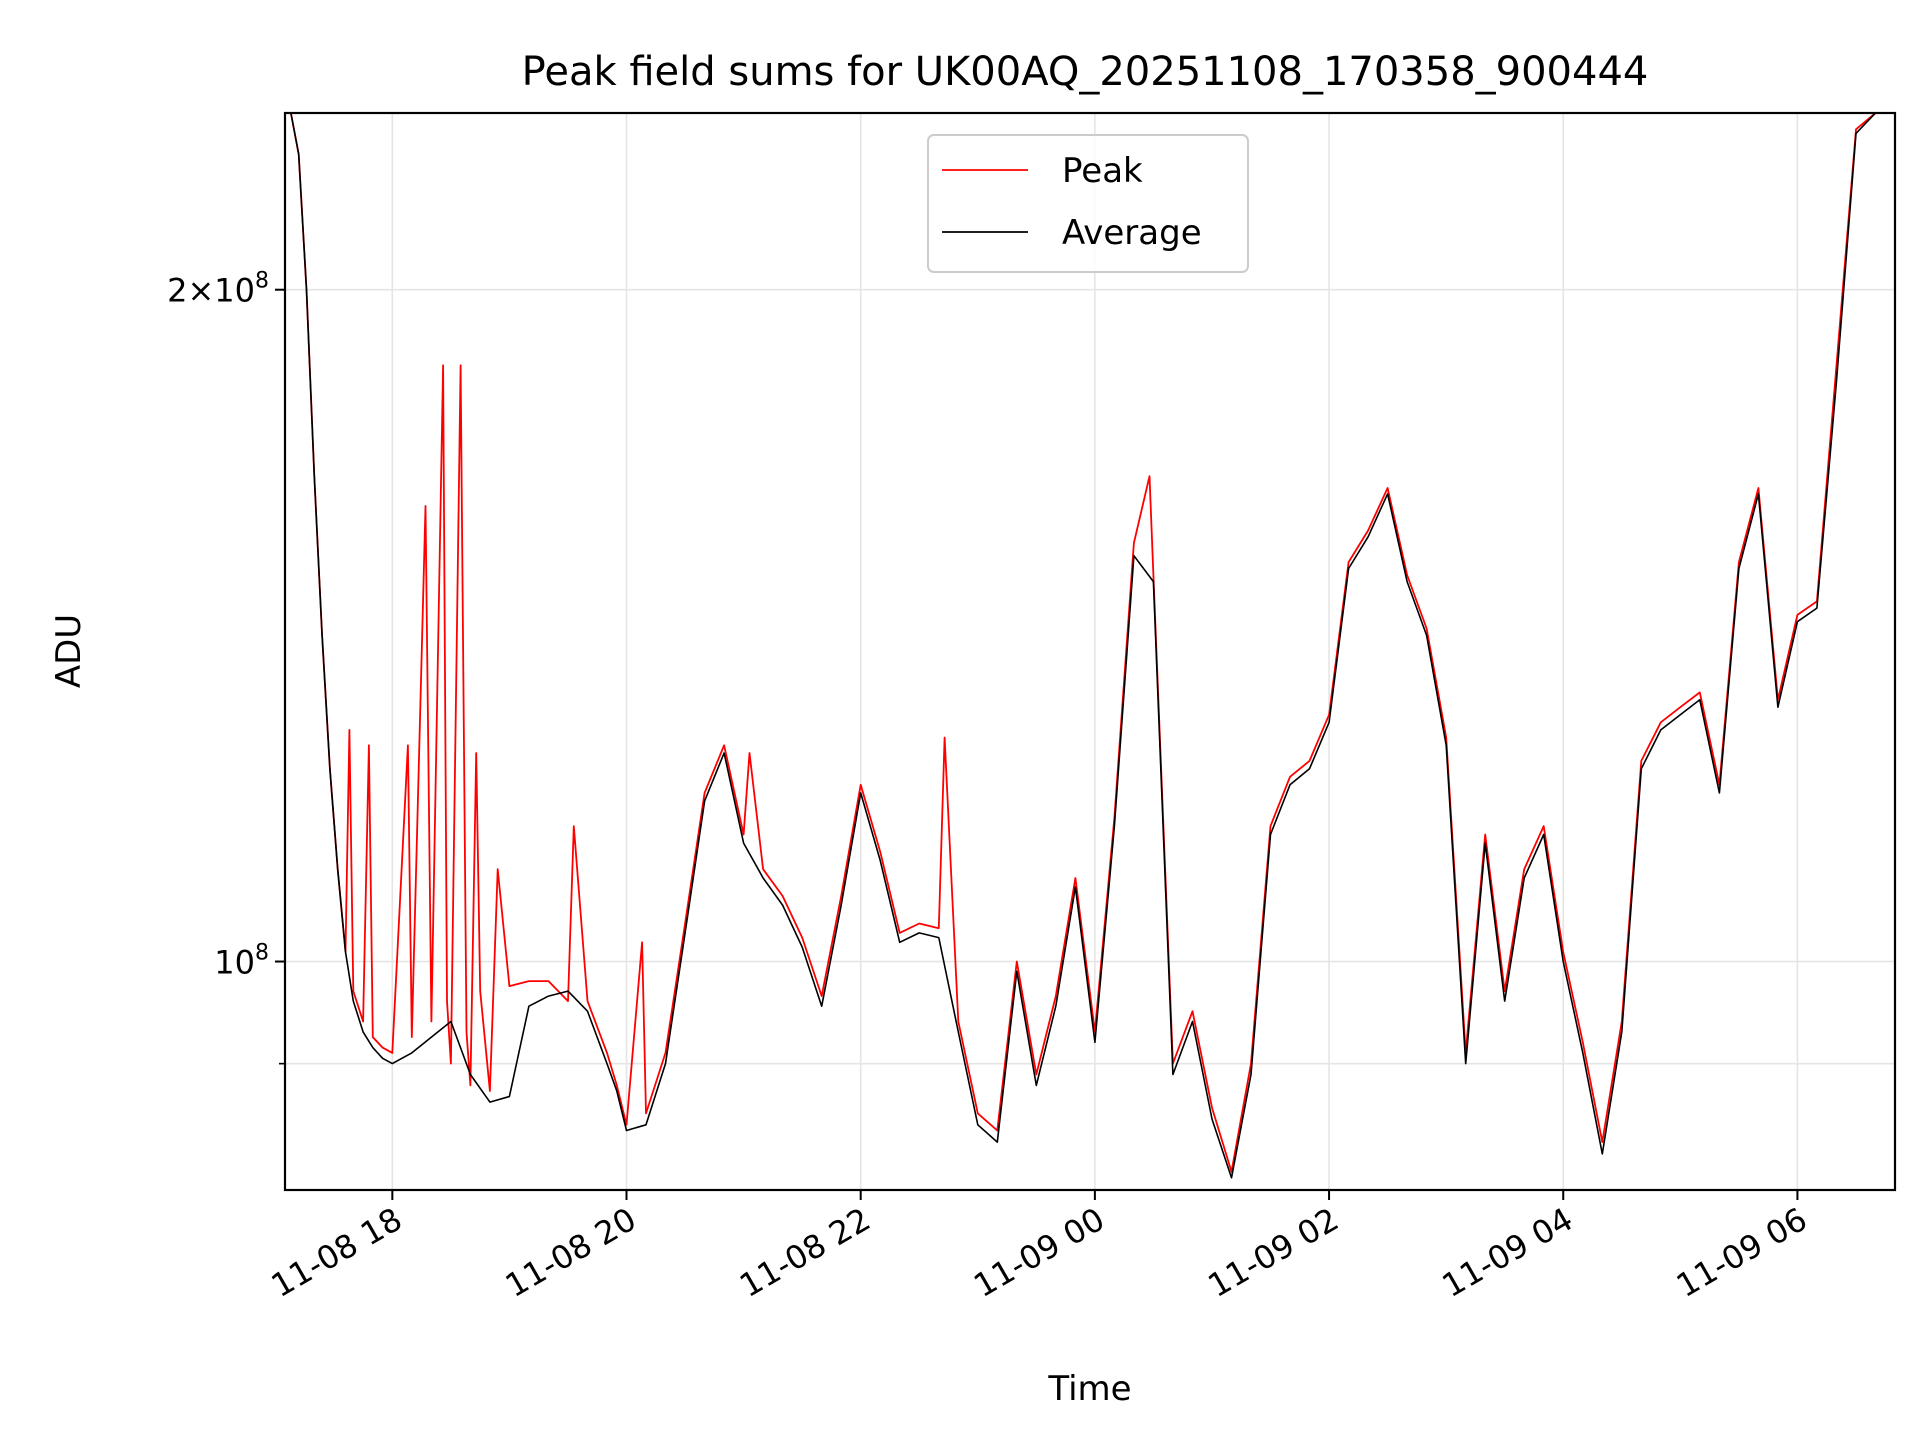  What do you see at coordinates (805, 1252) in the screenshot?
I see `x-tick-label: 11-08 22` at bounding box center [805, 1252].